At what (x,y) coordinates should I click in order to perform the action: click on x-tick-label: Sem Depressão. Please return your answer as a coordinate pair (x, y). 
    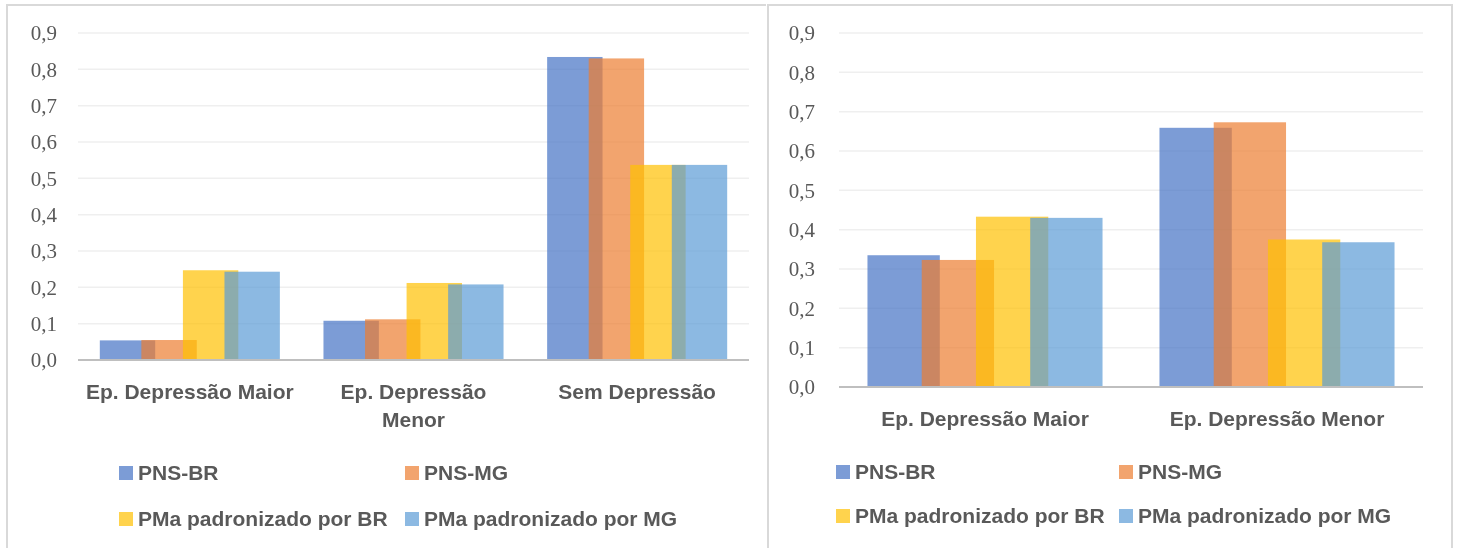
    Looking at the image, I should click on (637, 391).